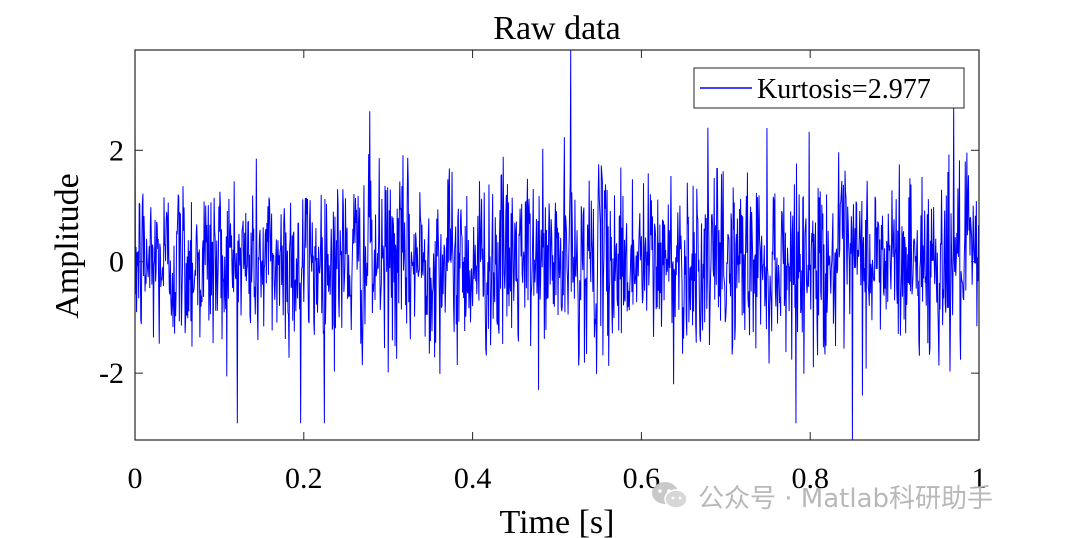 This screenshot has height=538, width=1080. Describe the element at coordinates (557, 521) in the screenshot. I see `x-axis-label: Time [s]` at that location.